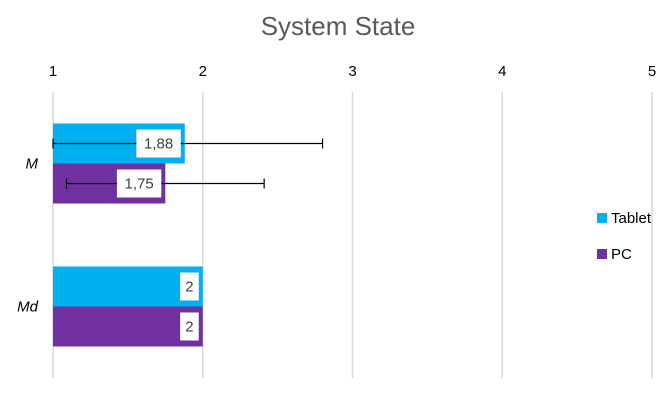  I want to click on data-label: 1,75, so click(139, 184).